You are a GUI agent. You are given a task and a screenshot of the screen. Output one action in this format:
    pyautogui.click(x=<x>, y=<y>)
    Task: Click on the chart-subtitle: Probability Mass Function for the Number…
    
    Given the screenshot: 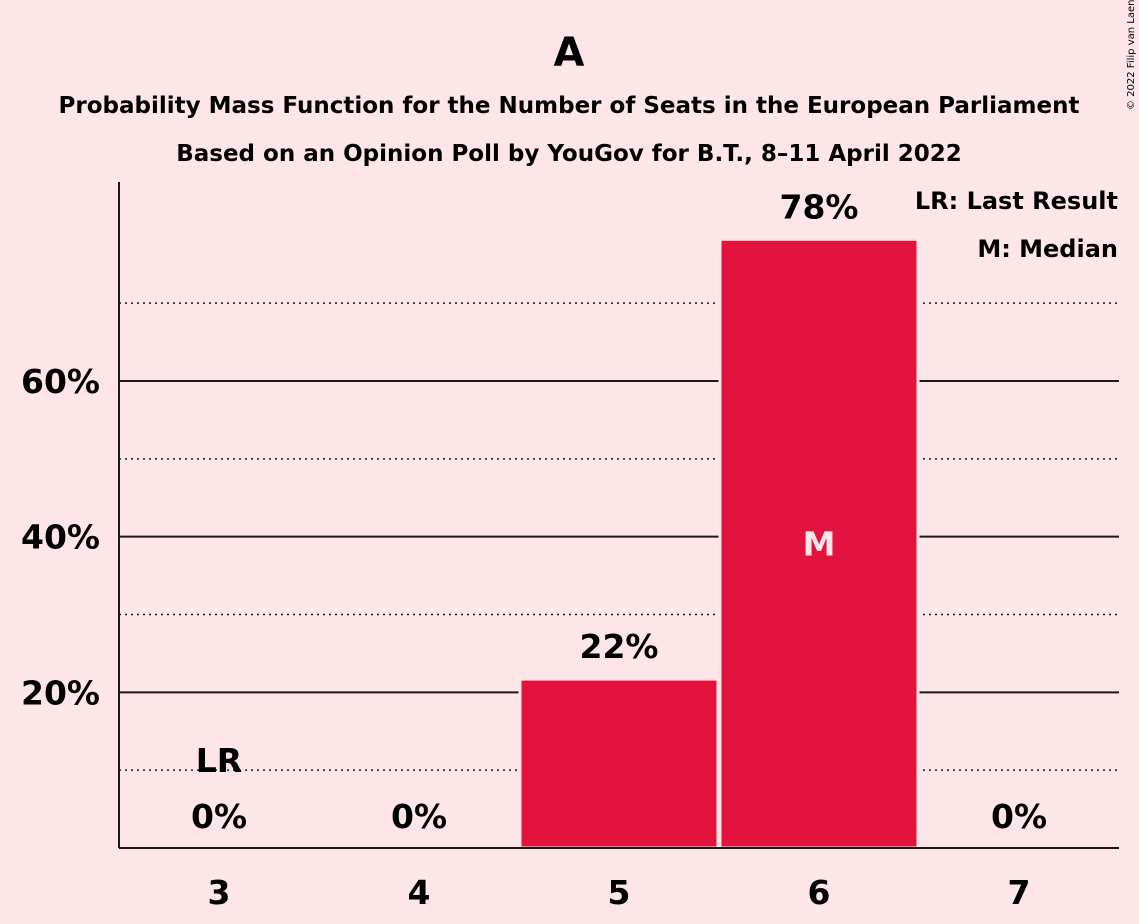 What is the action you would take?
    pyautogui.click(x=569, y=106)
    